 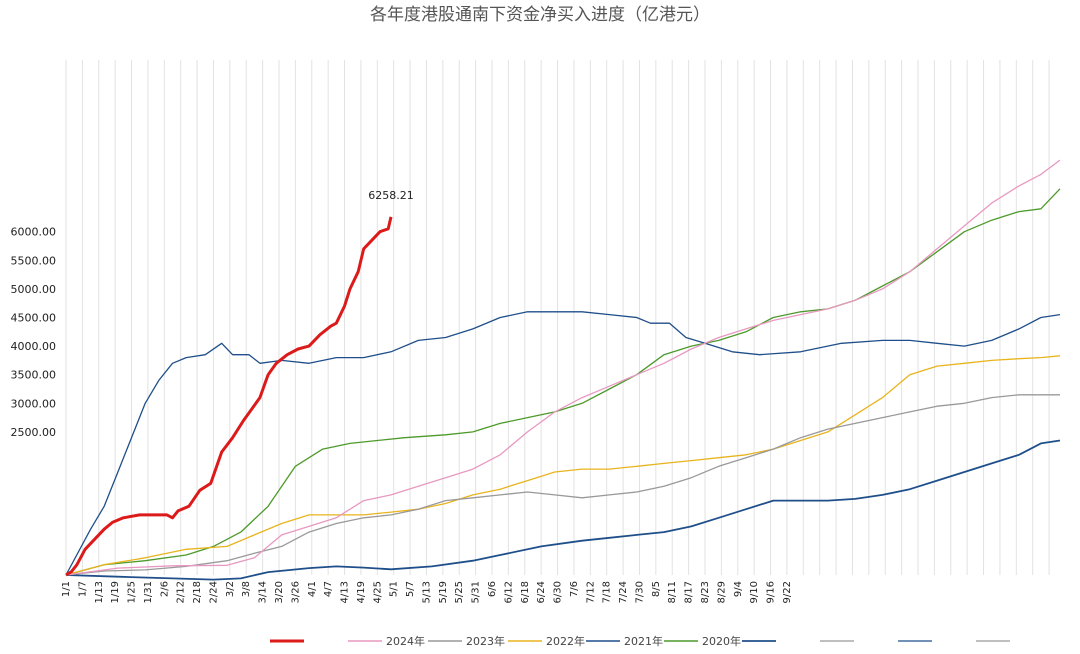 I want to click on x-tick-label: 1/1, so click(x=66, y=589).